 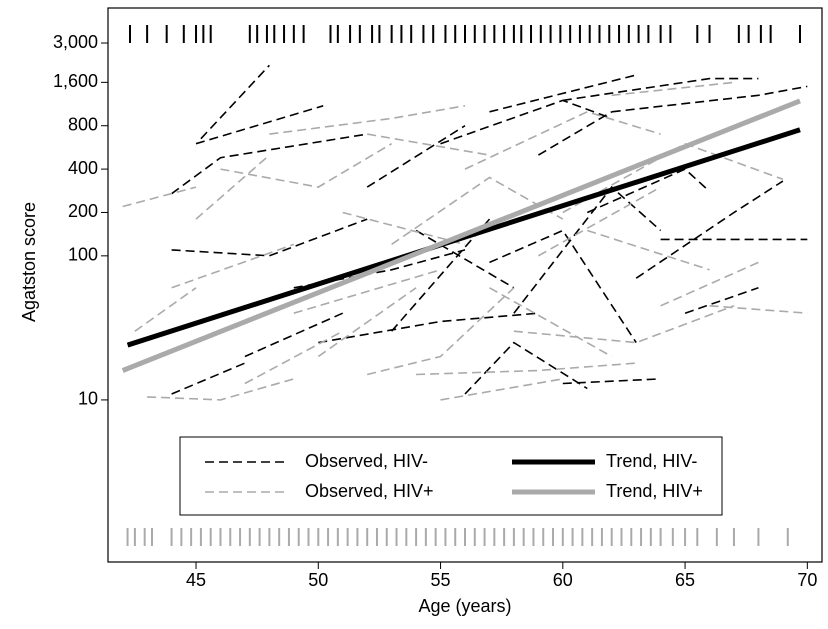 What do you see at coordinates (685, 580) in the screenshot?
I see `x-tick-label: 65` at bounding box center [685, 580].